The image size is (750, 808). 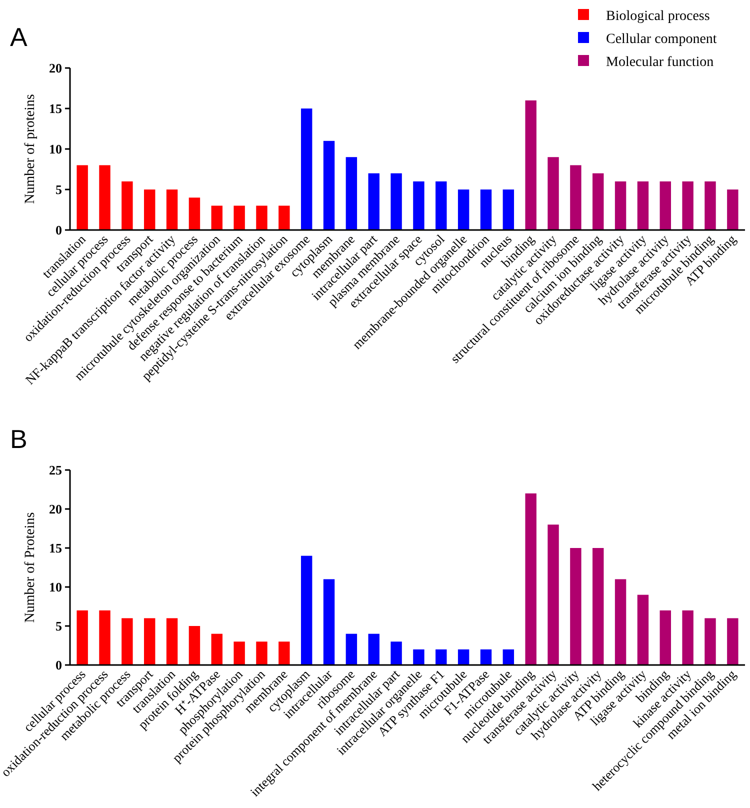 What do you see at coordinates (30, 149) in the screenshot?
I see `y-axis-title: Number of proteins` at bounding box center [30, 149].